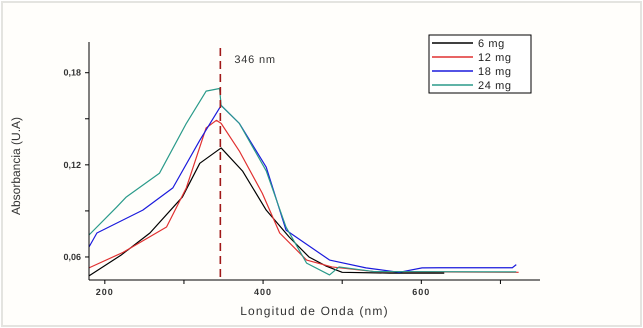  What do you see at coordinates (495, 86) in the screenshot?
I see `legend-label: 24 mg` at bounding box center [495, 86].